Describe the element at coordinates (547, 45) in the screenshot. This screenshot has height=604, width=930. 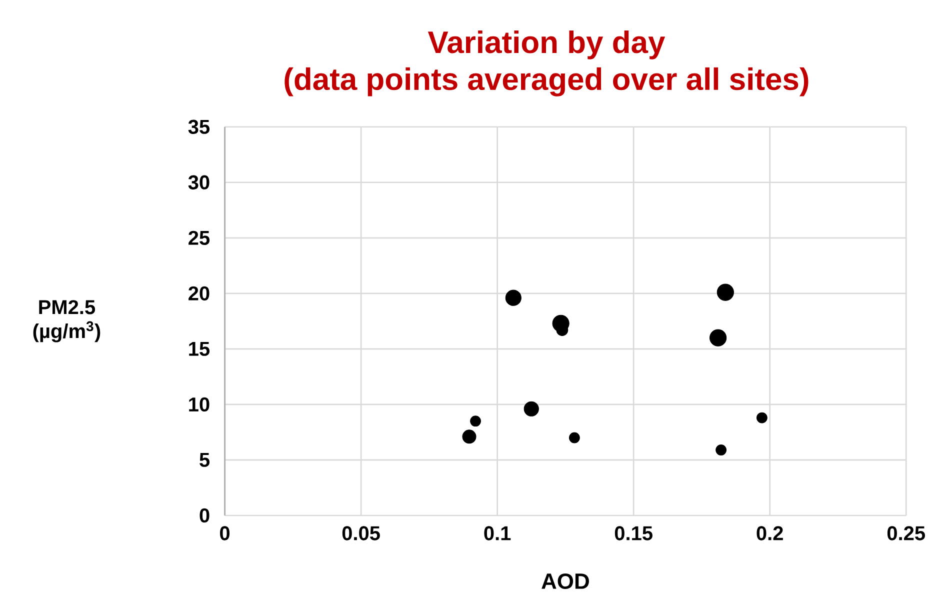
I see `chart-title: Variation by day` at that location.